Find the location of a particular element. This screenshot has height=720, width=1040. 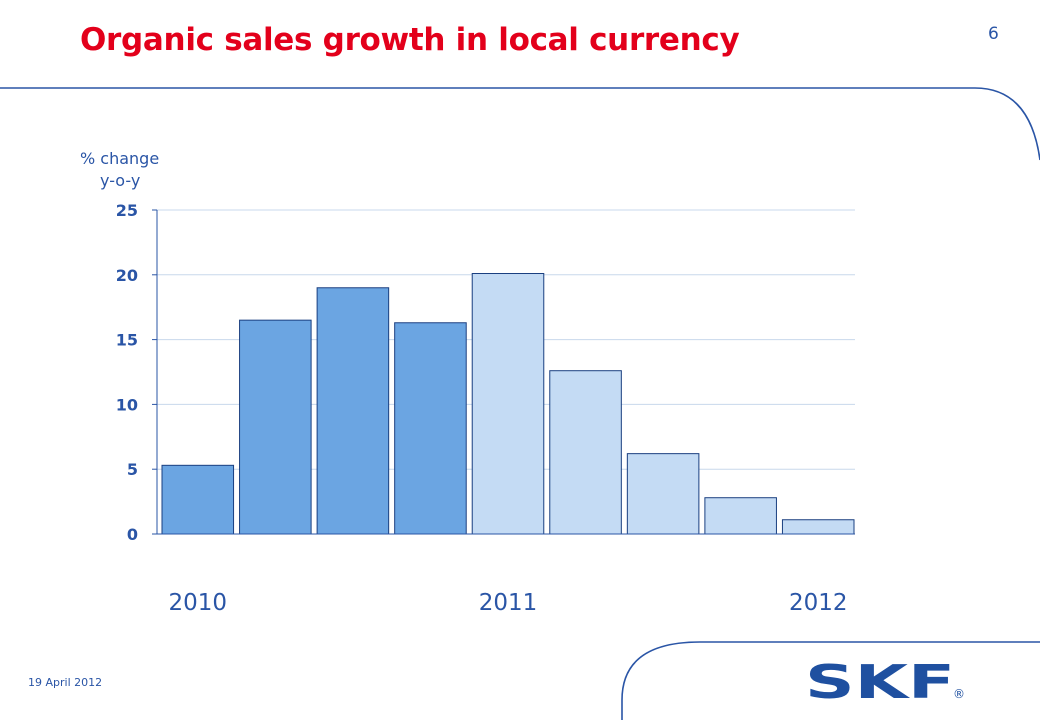

skf-logo: SKF ® is located at coordinates (885, 683).